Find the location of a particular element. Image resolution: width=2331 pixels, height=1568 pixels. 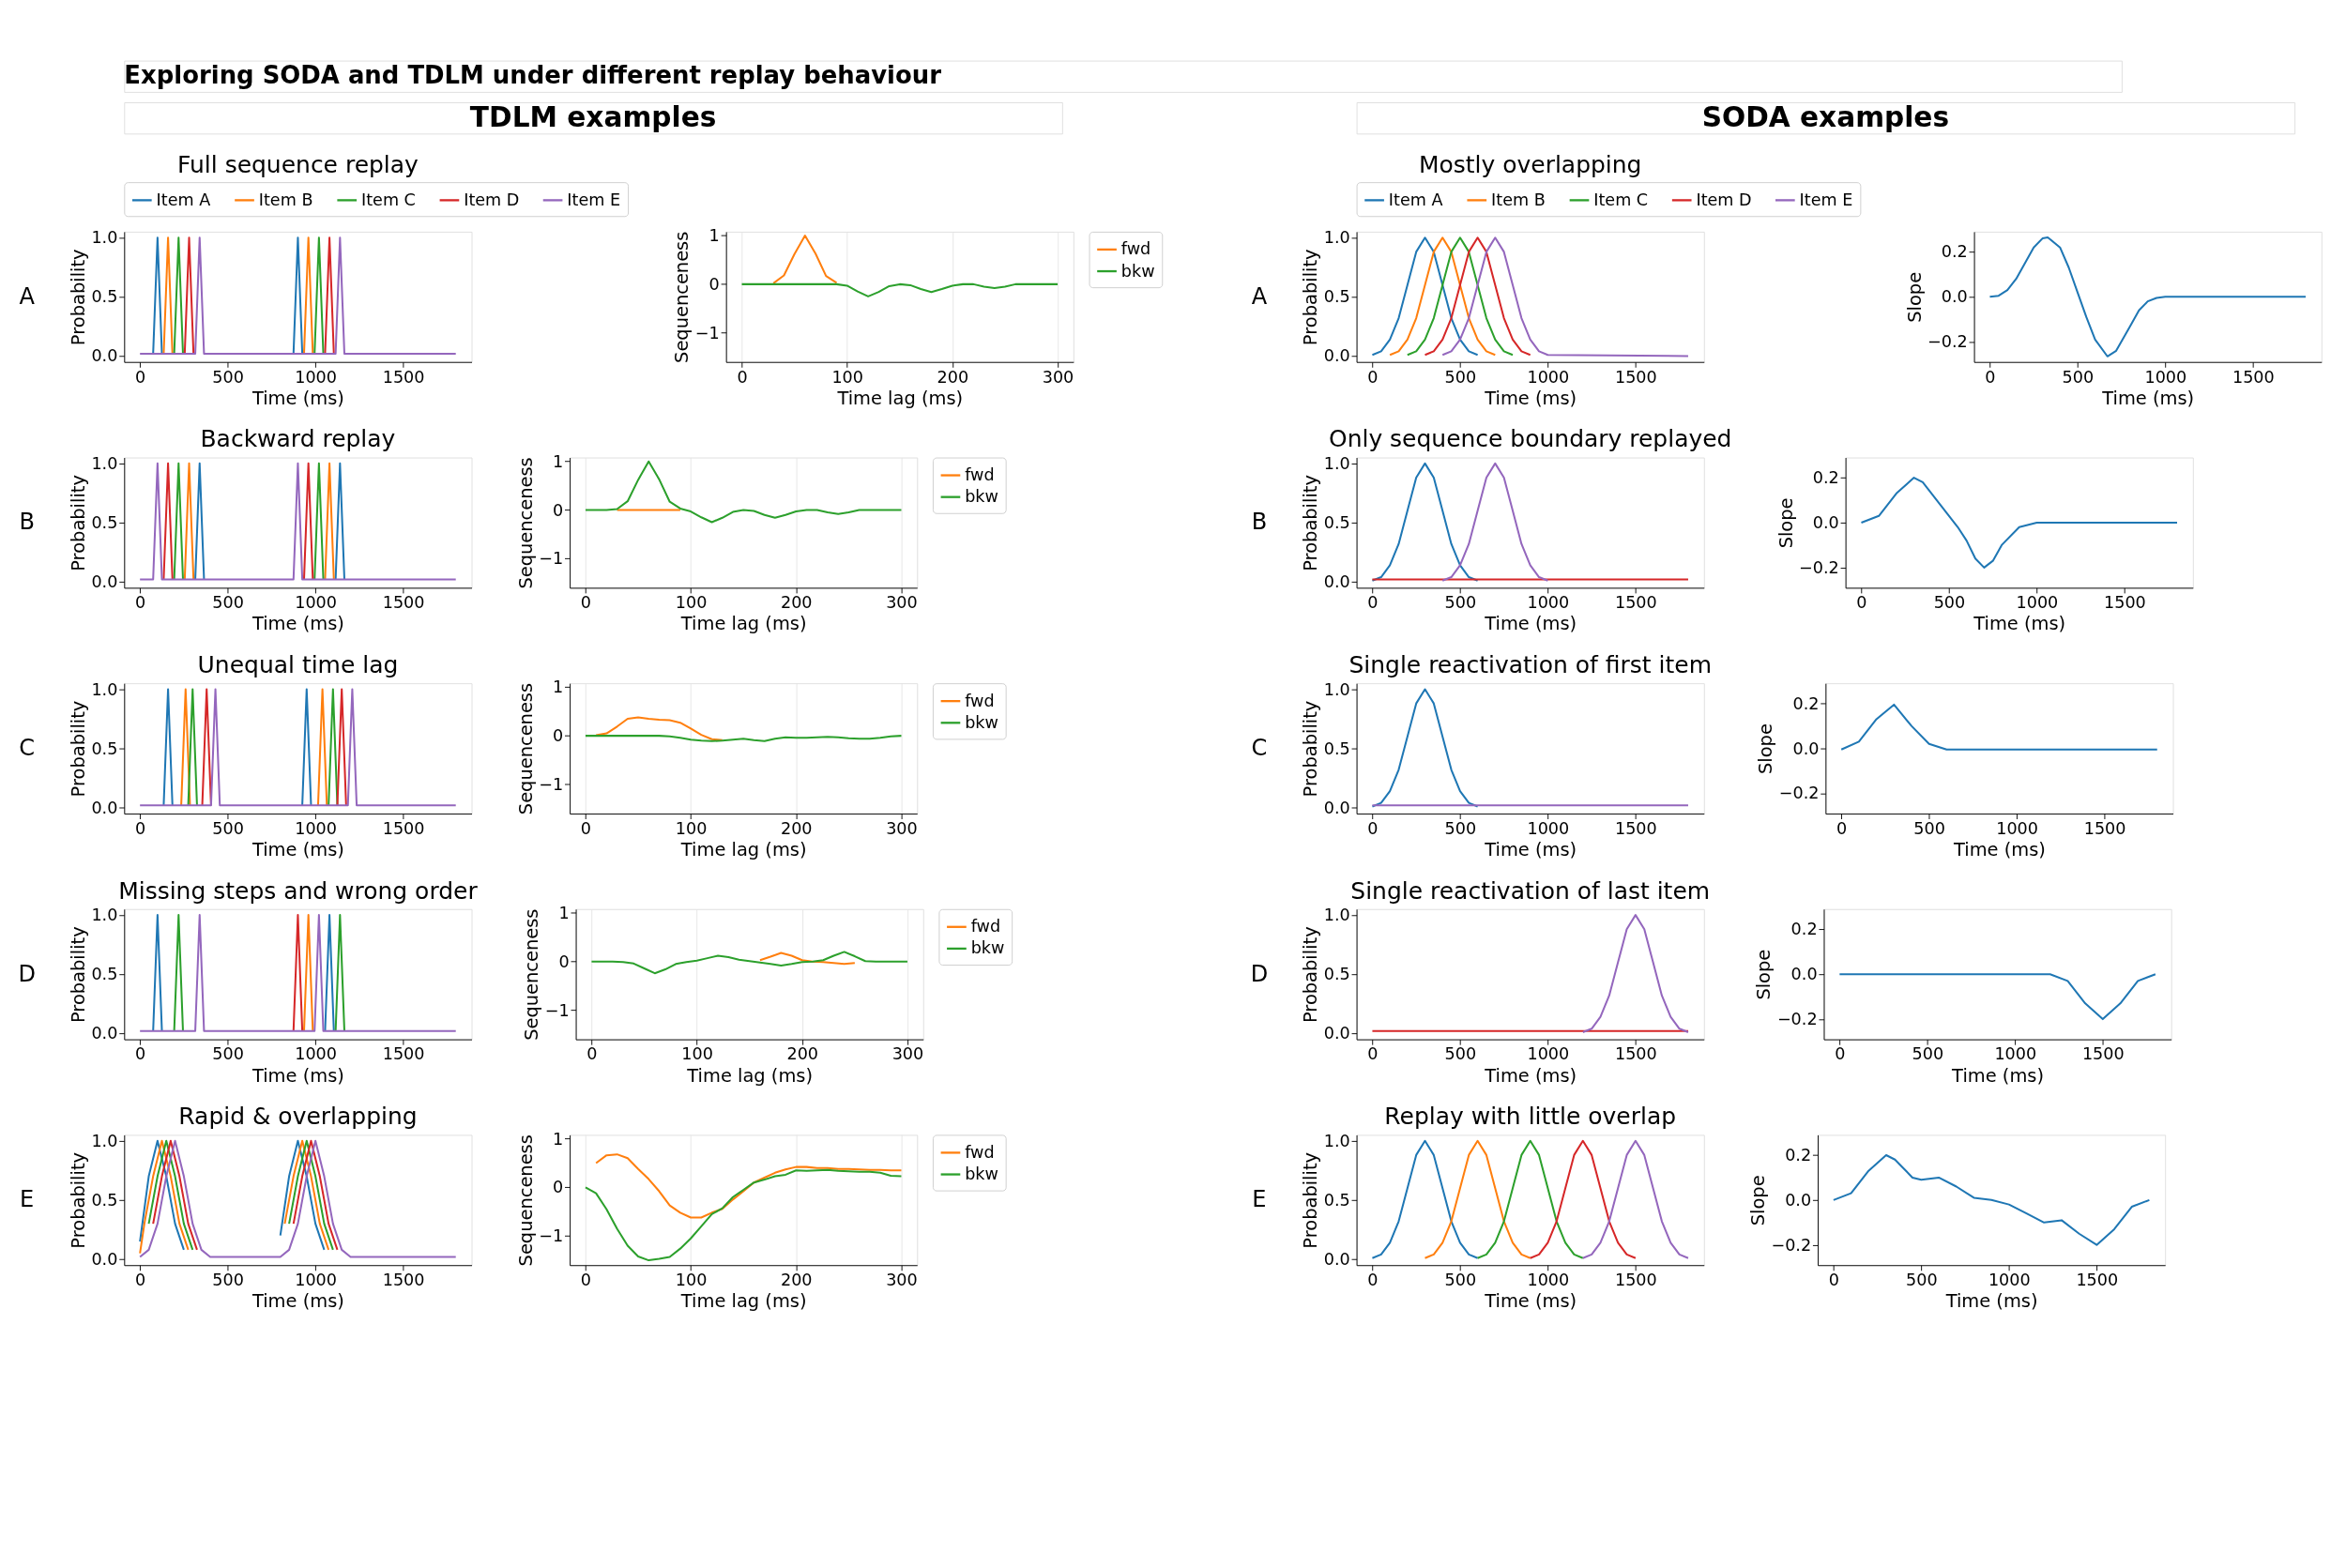

chart-title: Only sequence boundary replayed is located at coordinates (1530, 439).